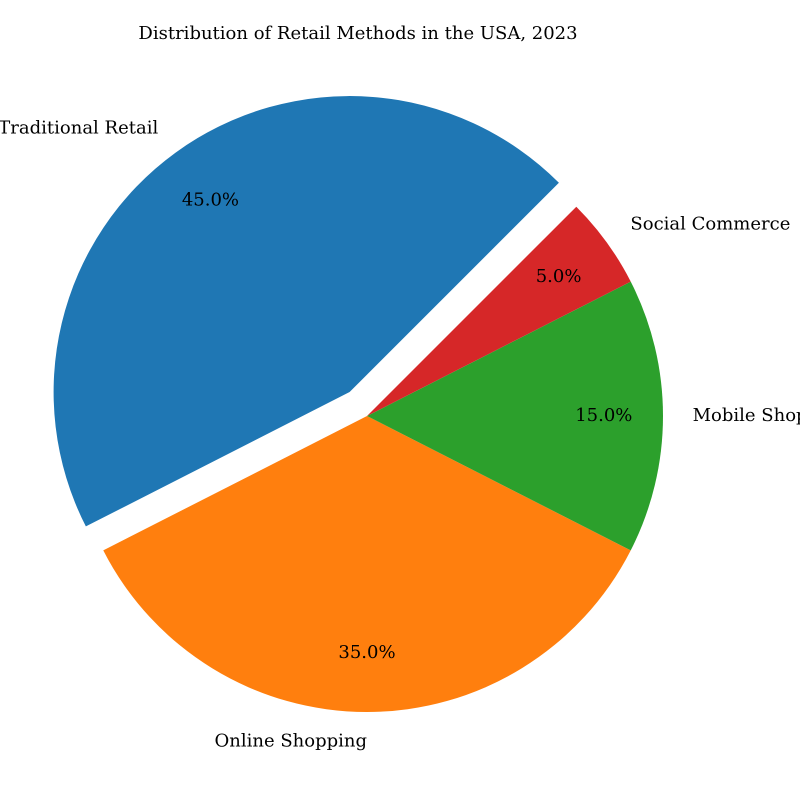  Describe the element at coordinates (499, 311) in the screenshot. I see `slice-social-commerce` at that location.